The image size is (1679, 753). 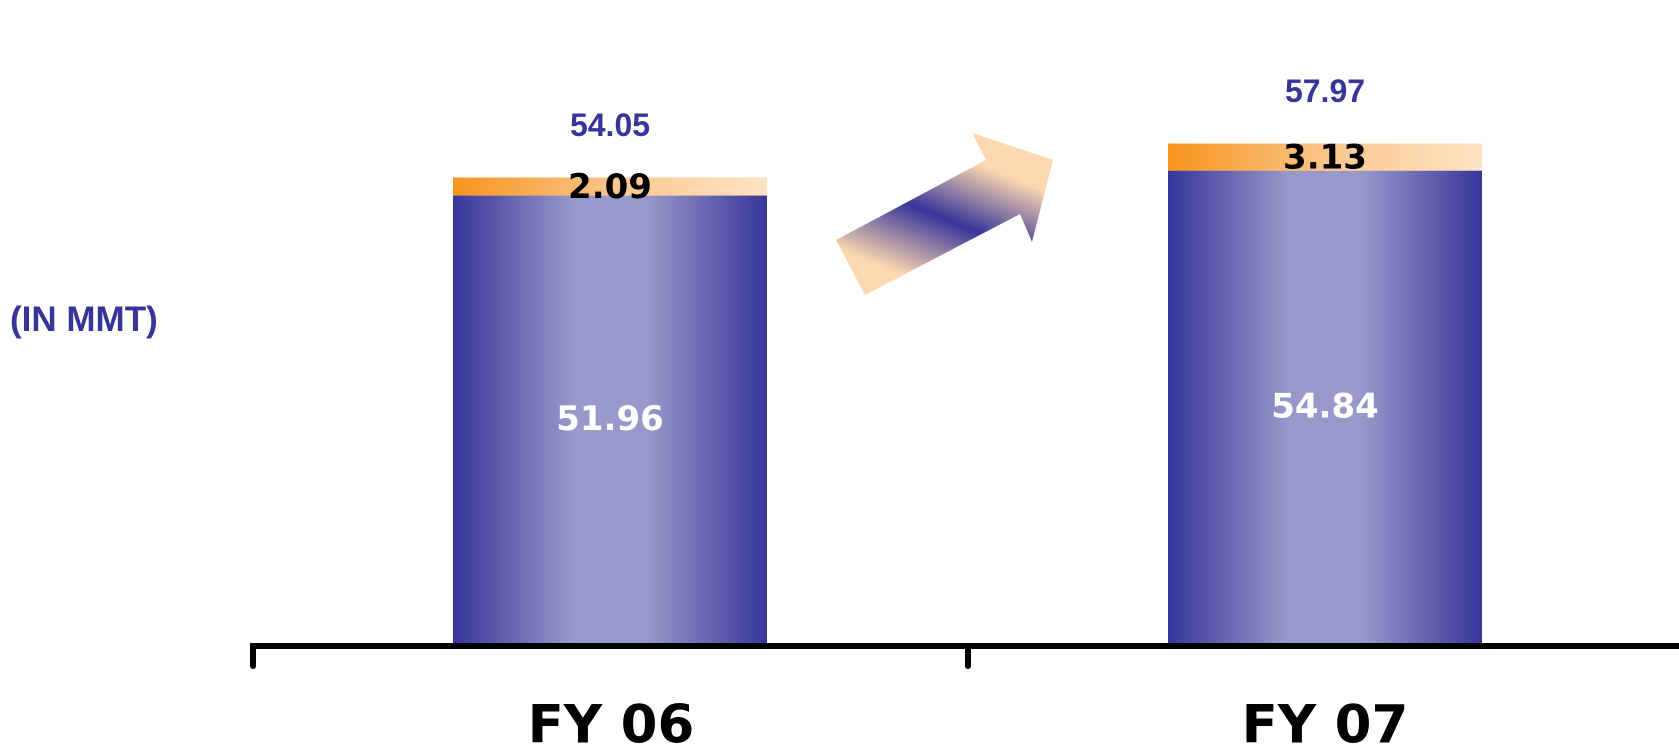 I want to click on up-right-arrow-icon, so click(x=944, y=214).